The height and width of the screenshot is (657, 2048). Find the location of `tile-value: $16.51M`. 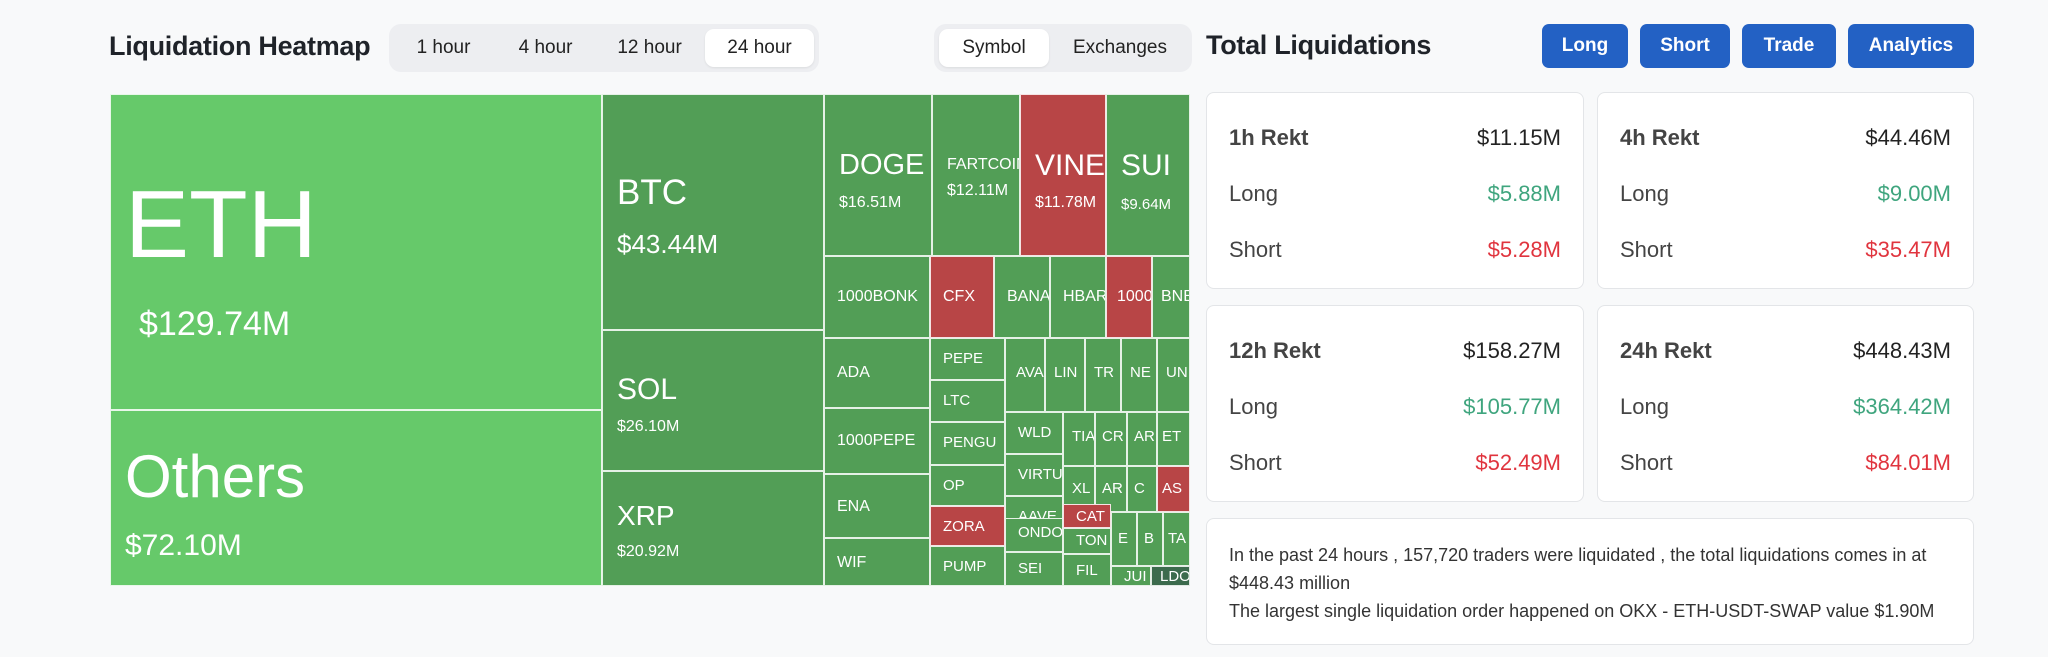

tile-value: $16.51M is located at coordinates (870, 202).